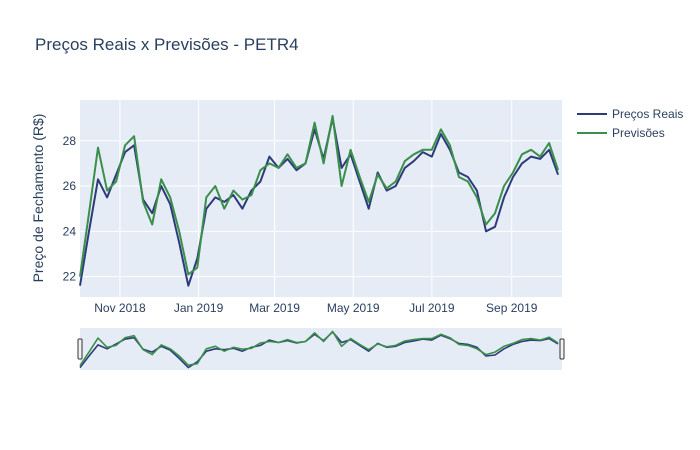  I want to click on x-tick-label: Sep 2019, so click(512, 308).